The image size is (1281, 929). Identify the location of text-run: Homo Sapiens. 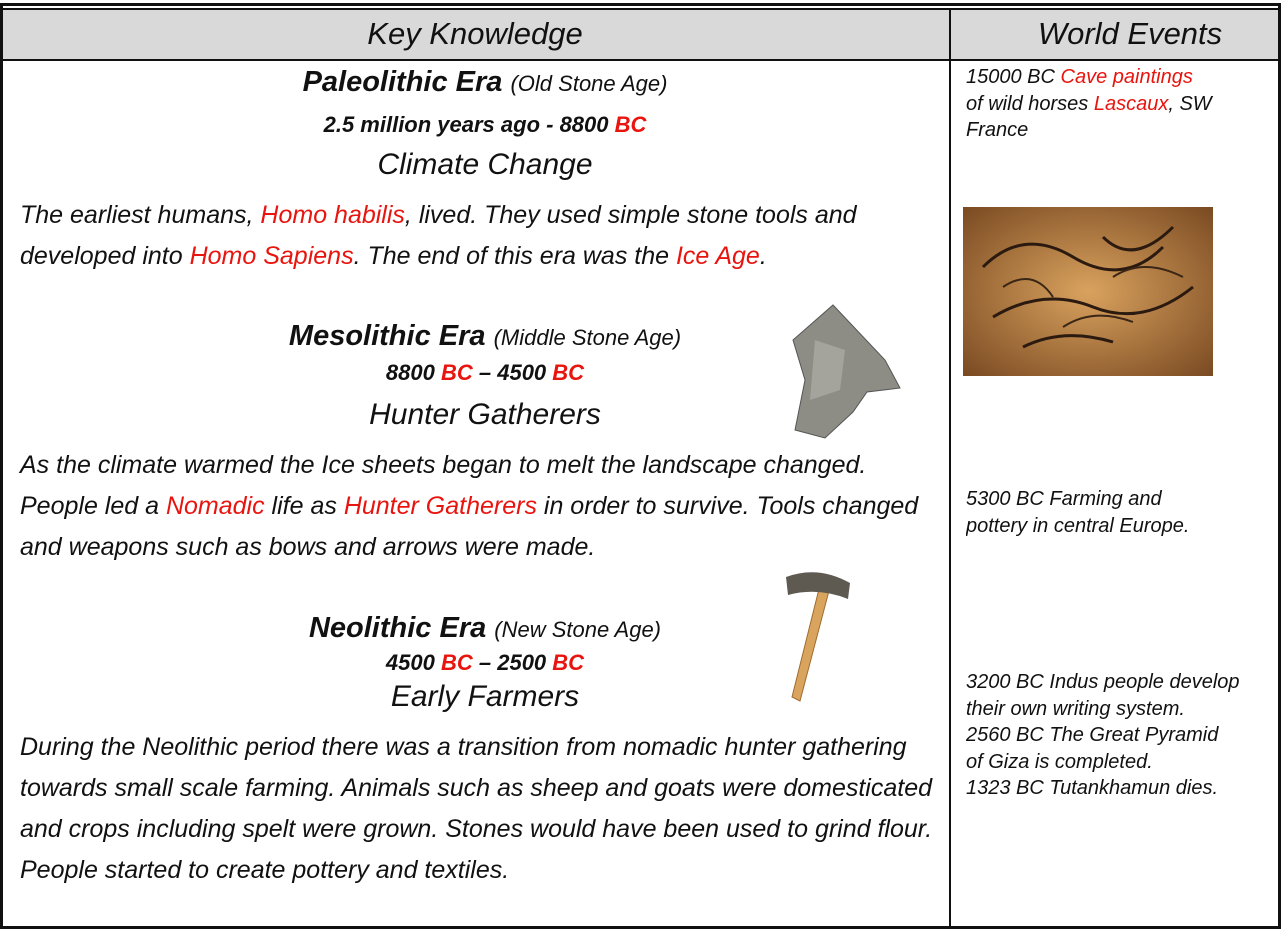
(271, 256).